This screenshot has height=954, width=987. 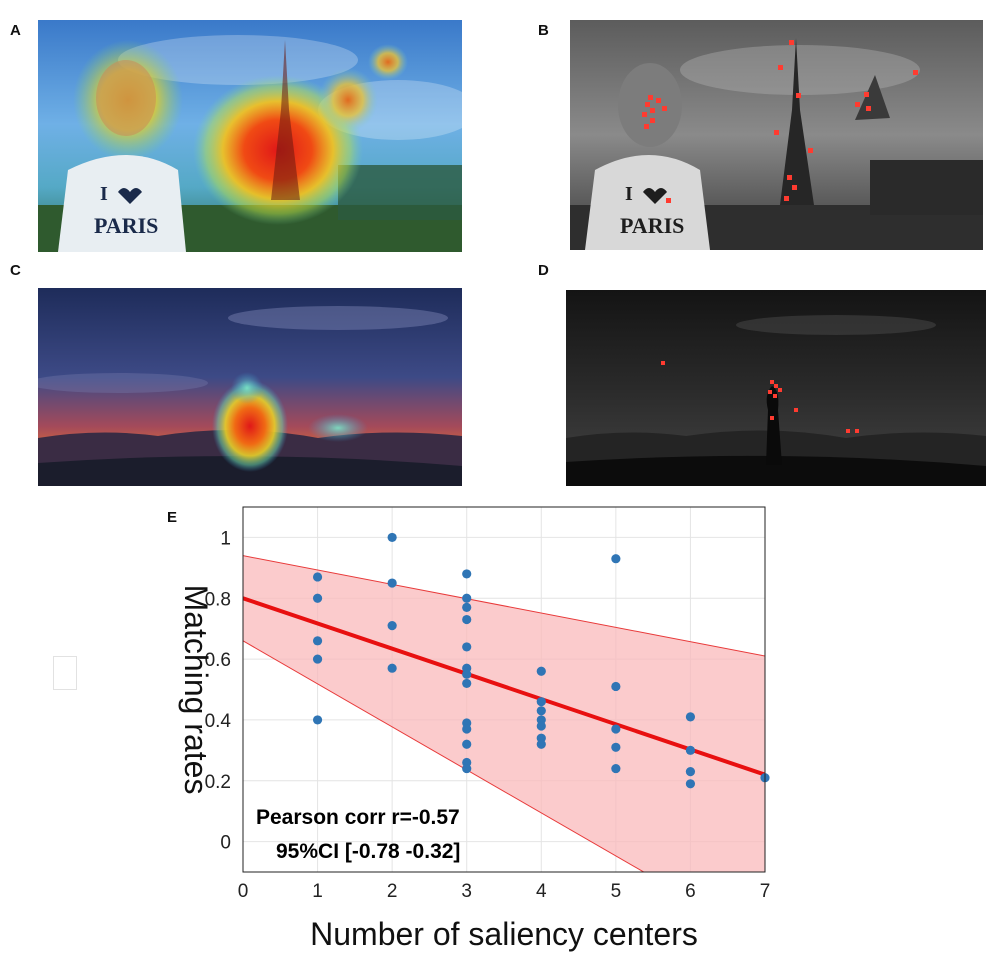 I want to click on y-tick-label: 0.4, so click(x=218, y=721).